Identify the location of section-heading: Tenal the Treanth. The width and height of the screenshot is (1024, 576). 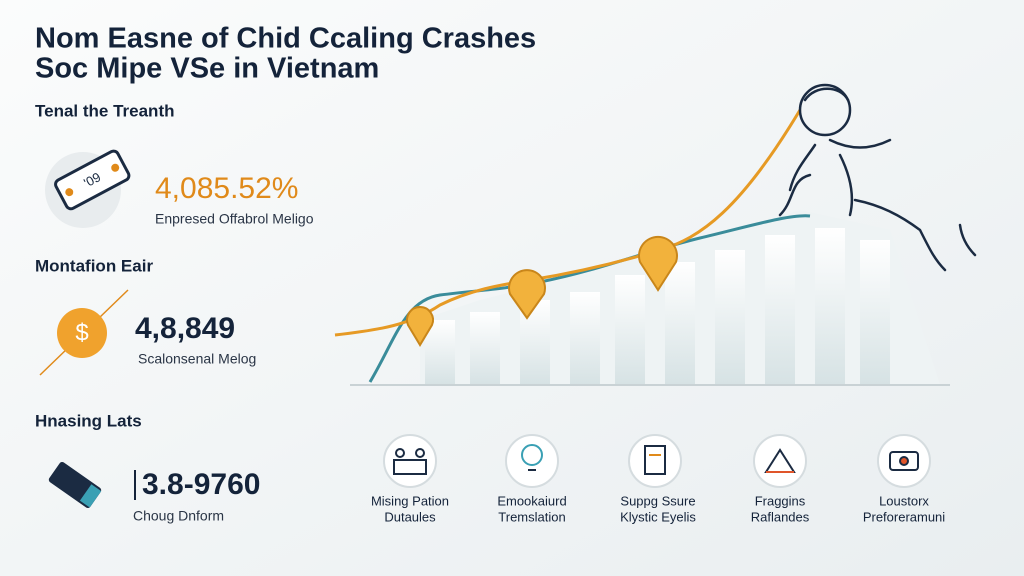
(105, 110).